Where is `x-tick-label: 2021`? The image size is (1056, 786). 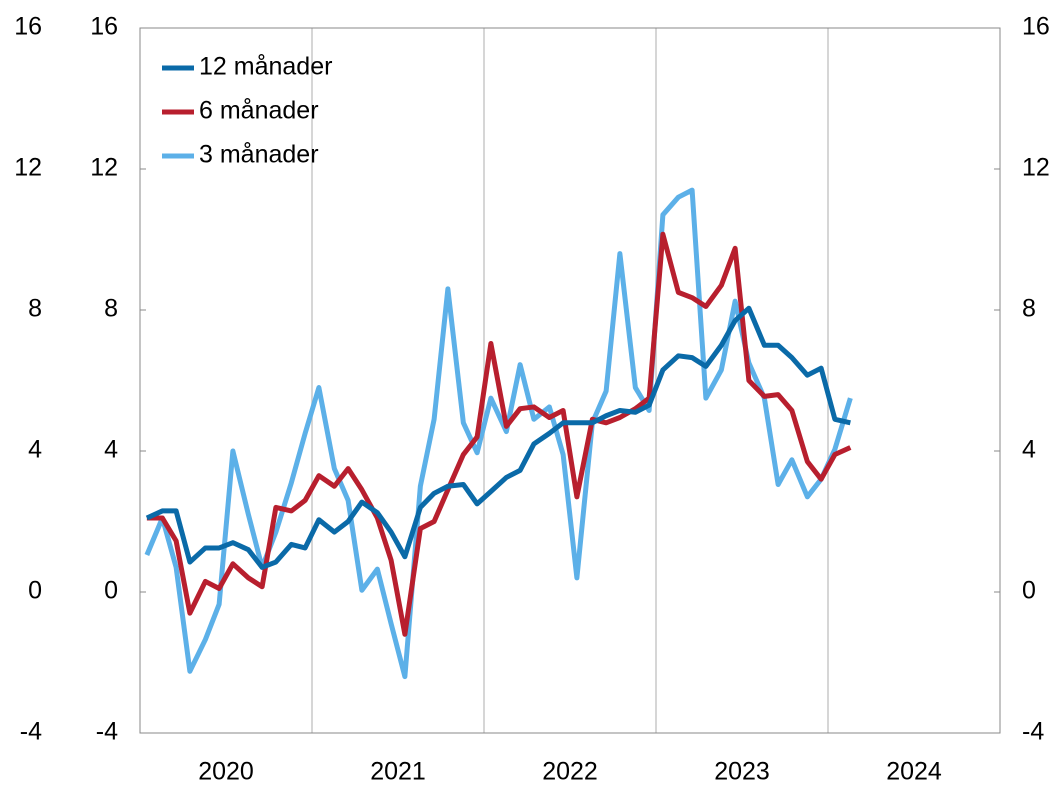 x-tick-label: 2021 is located at coordinates (398, 772).